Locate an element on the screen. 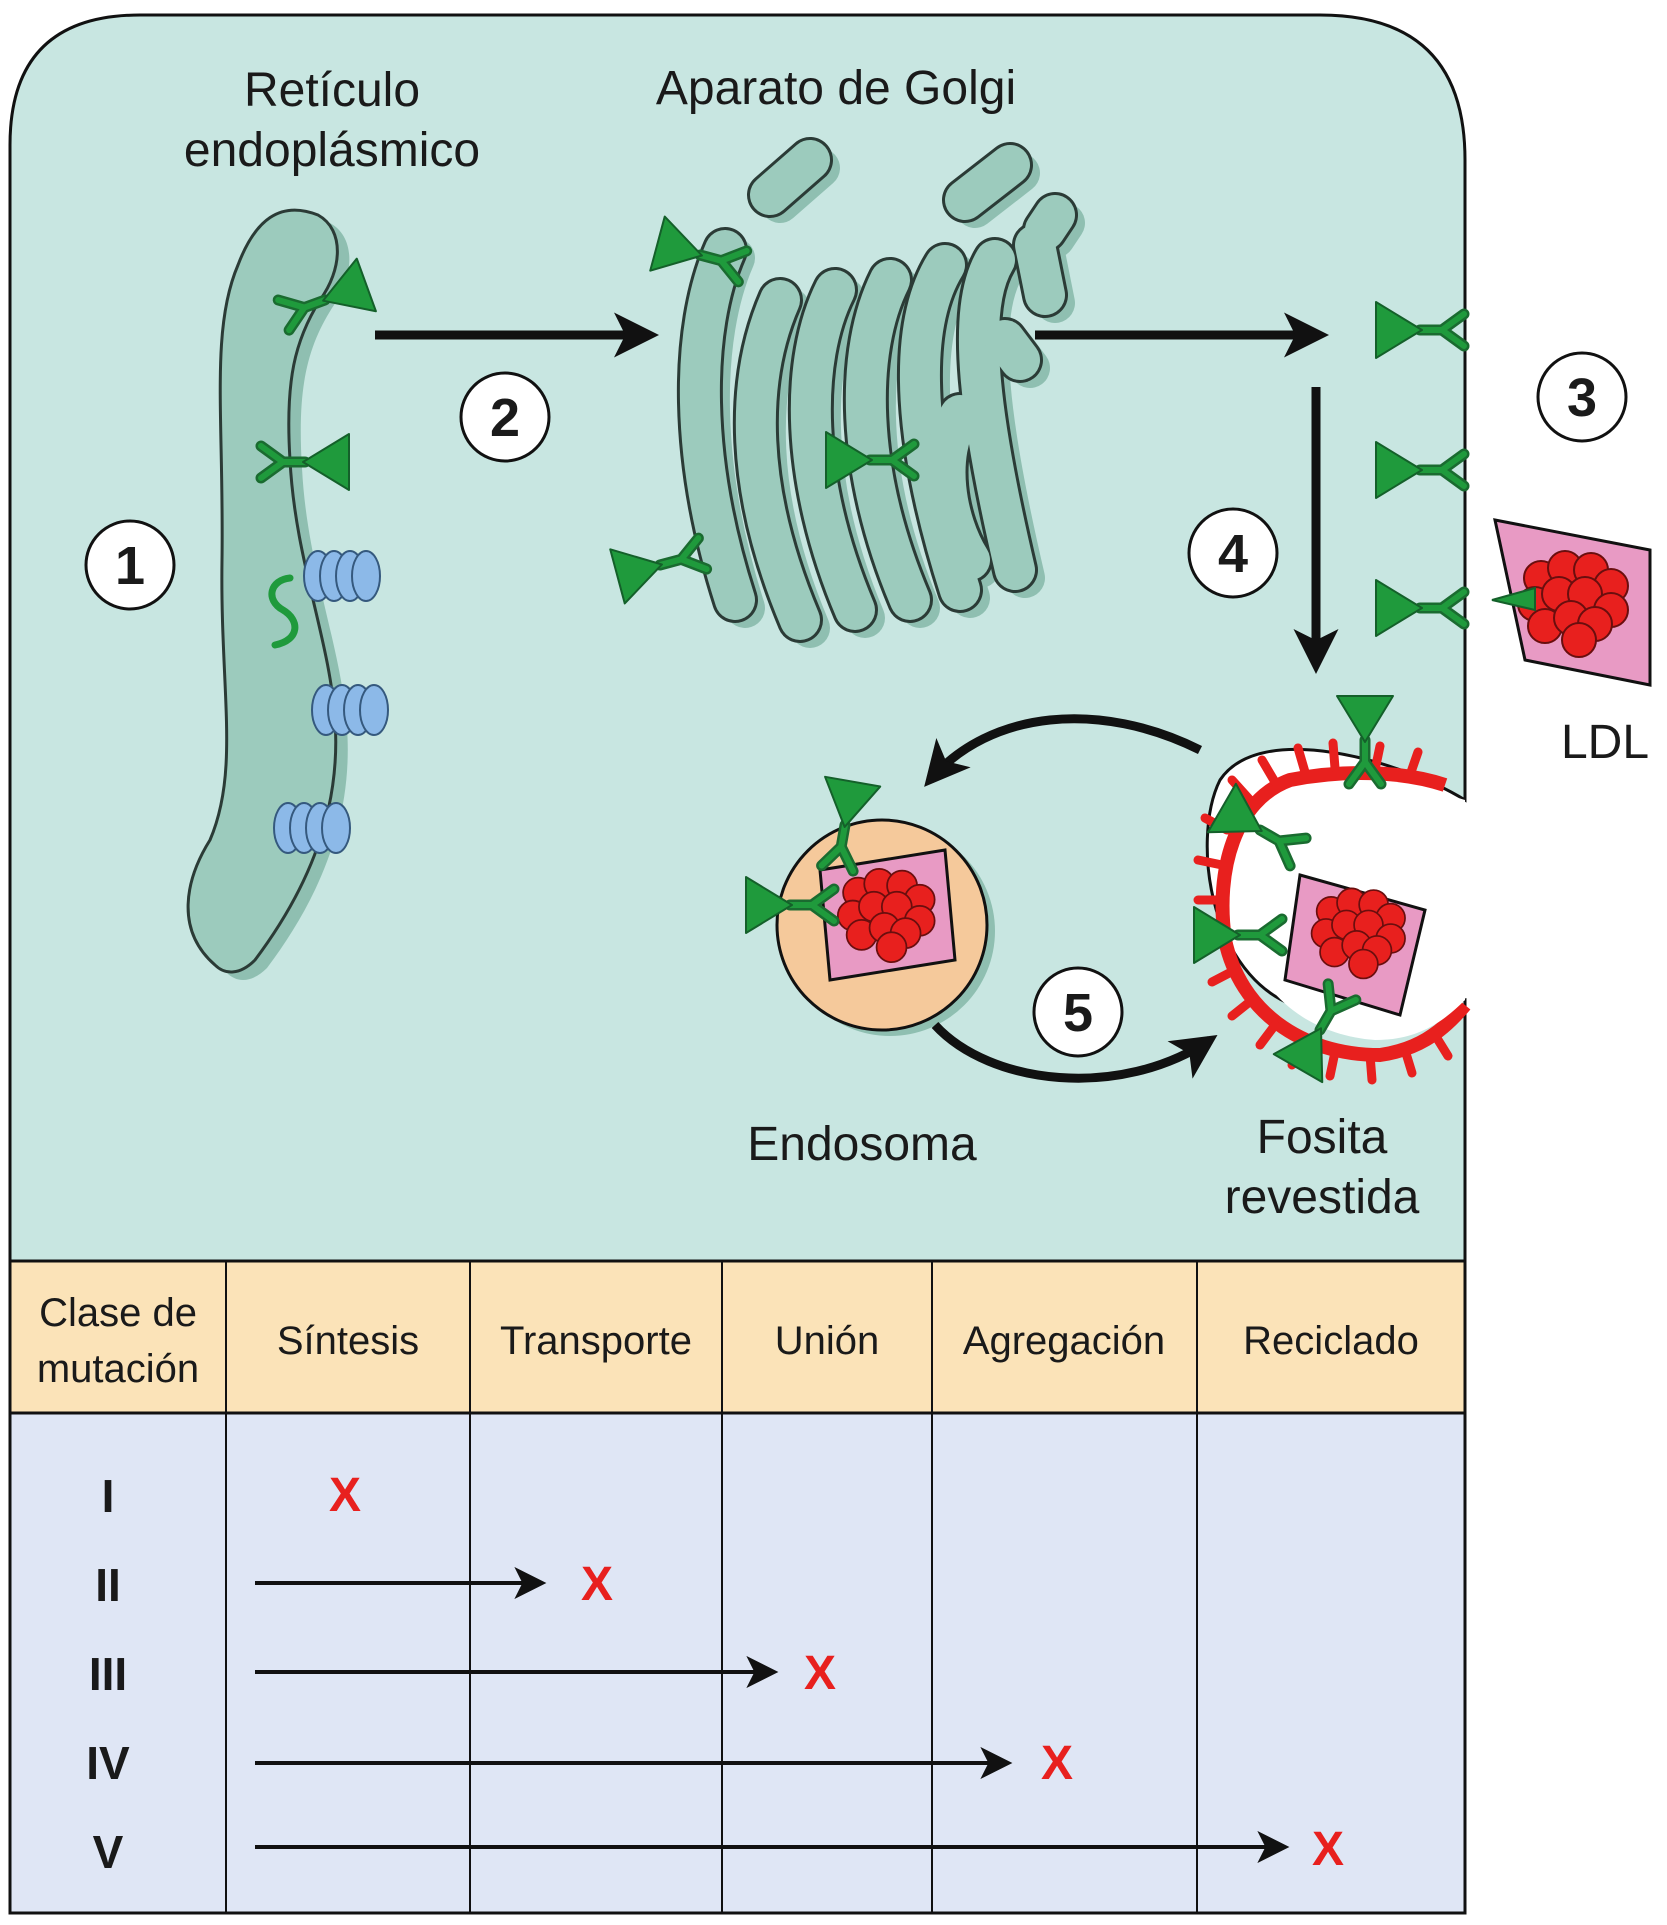 The height and width of the screenshot is (1925, 1667). endosome-label: Endosoma is located at coordinates (862, 1144).